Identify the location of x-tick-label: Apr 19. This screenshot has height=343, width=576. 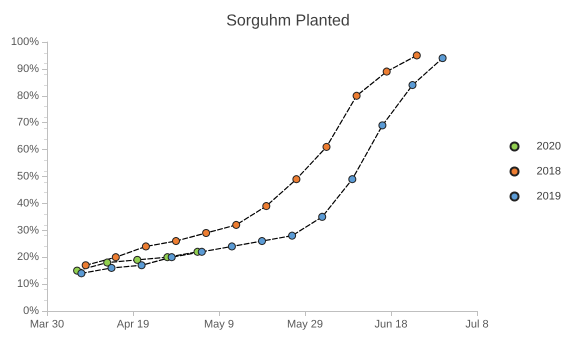
(133, 324).